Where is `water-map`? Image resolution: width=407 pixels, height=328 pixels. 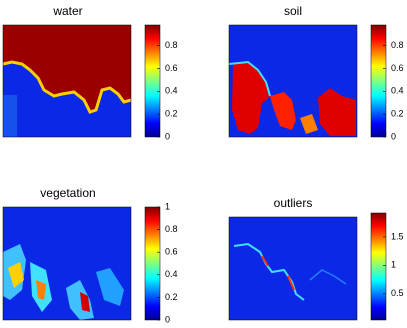 water-map is located at coordinates (67, 81).